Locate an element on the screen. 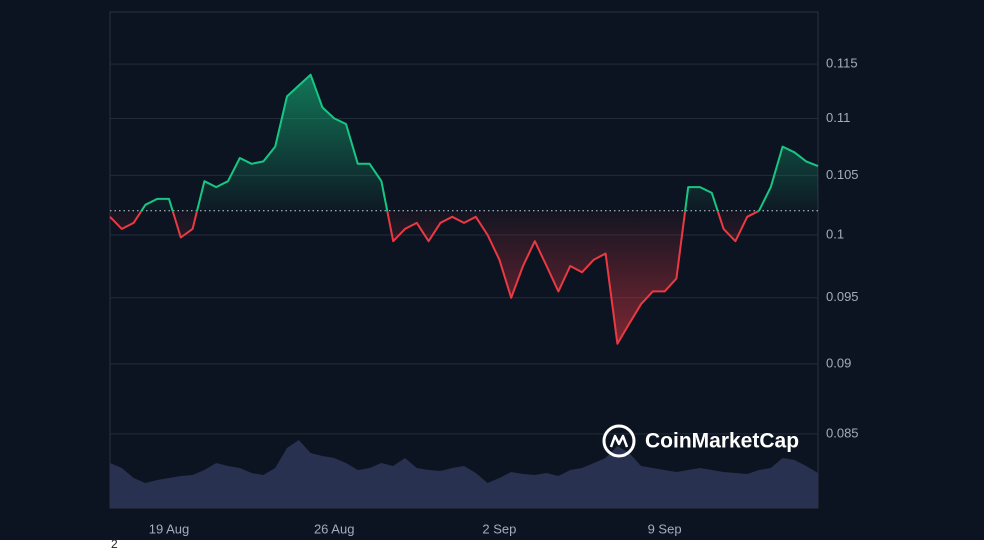 Image resolution: width=984 pixels, height=554 pixels. watermark-logo-m is located at coordinates (619, 441).